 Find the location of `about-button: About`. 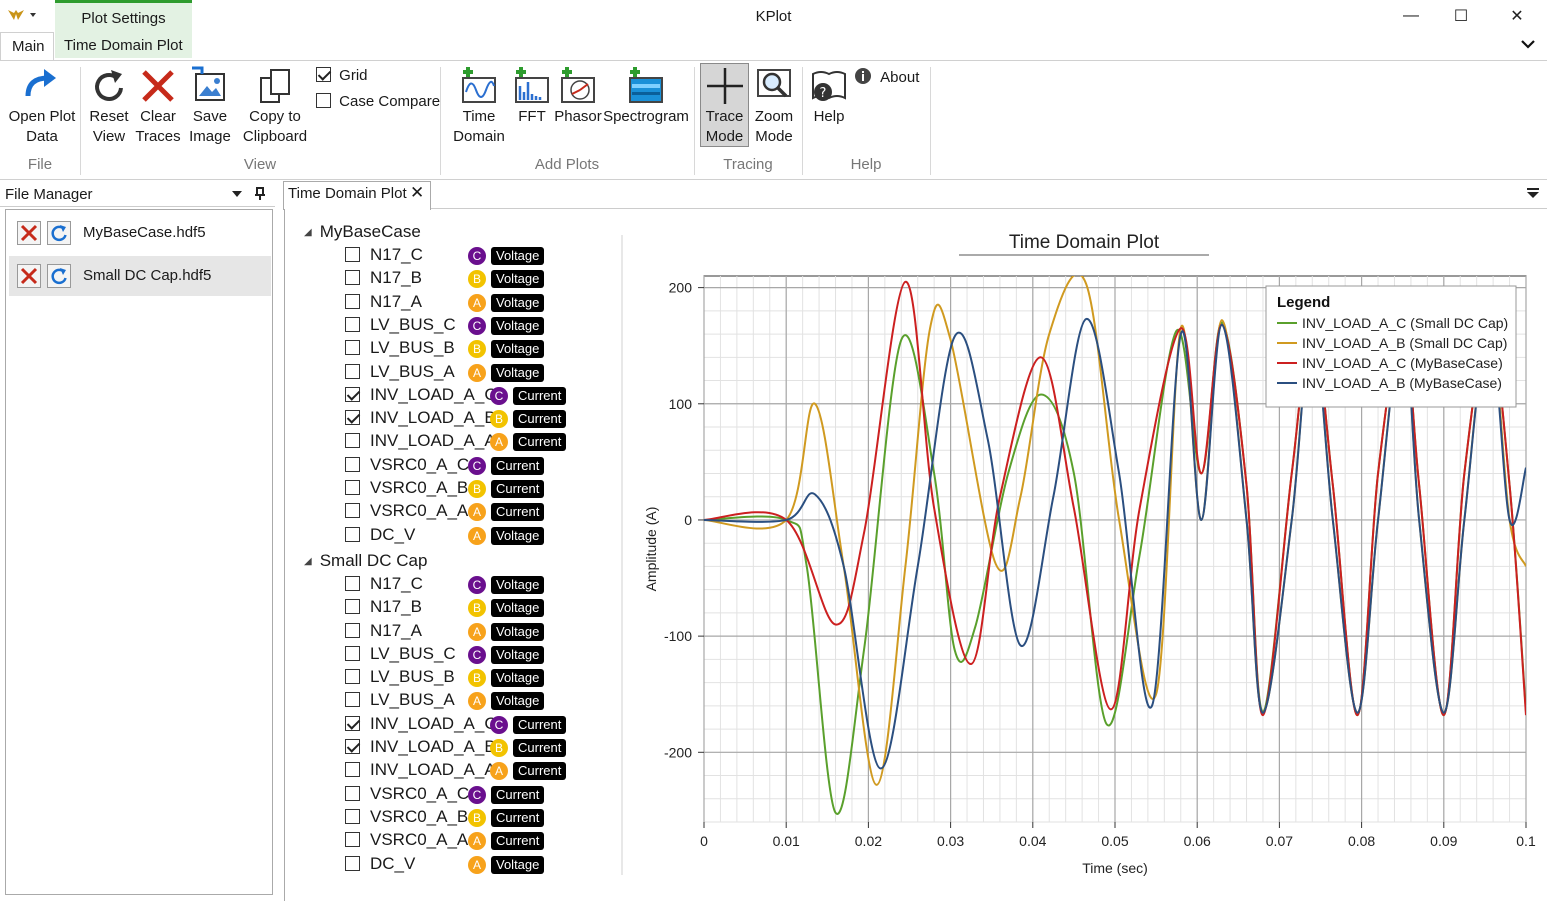

about-button: About is located at coordinates (886, 76).